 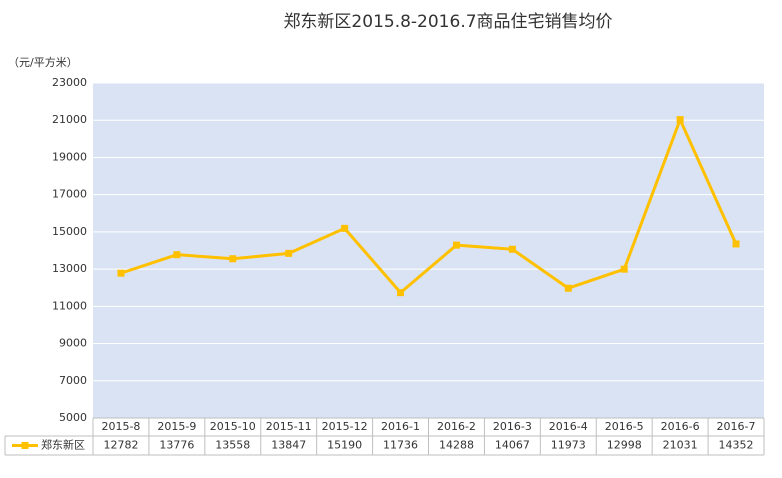 I want to click on table-value: 12998, so click(x=624, y=445).